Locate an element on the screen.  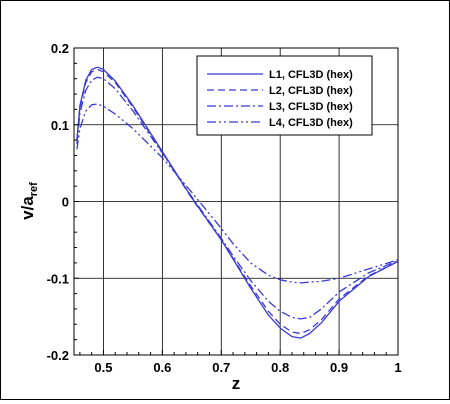
y-tick-label: 0 is located at coordinates (65, 202).